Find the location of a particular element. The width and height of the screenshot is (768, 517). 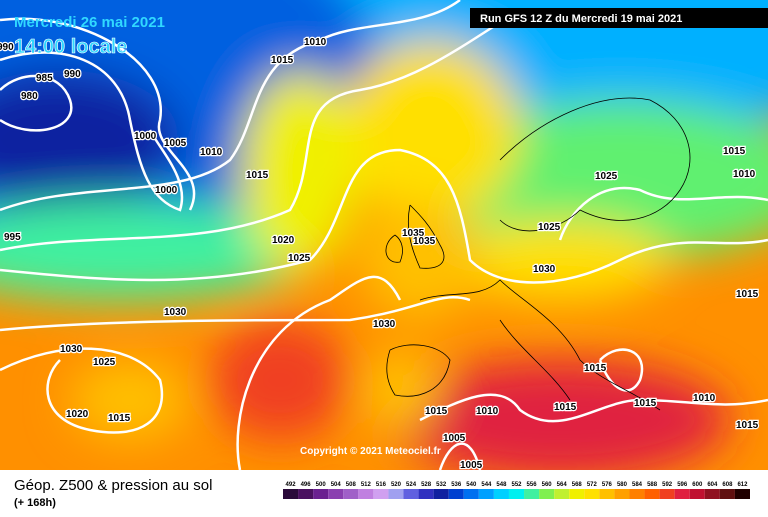

legend-label: 576 is located at coordinates (607, 485).